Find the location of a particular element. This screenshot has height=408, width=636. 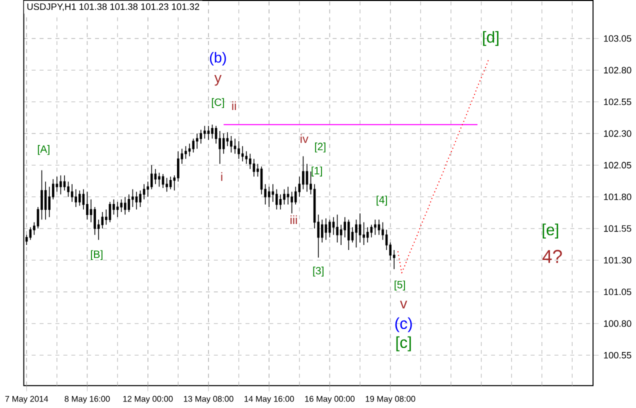

x-tick-label: 13 May 08:00 is located at coordinates (209, 400).